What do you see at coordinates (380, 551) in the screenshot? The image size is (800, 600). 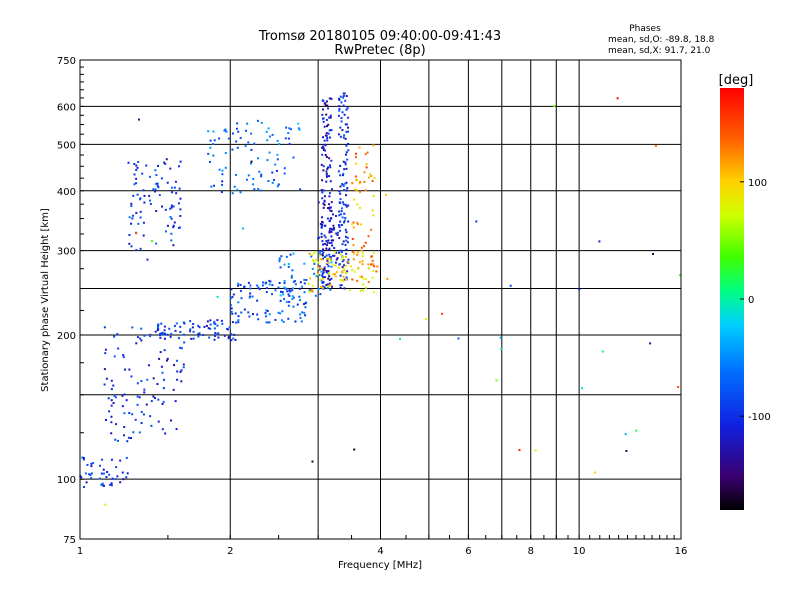 I see `x-tick-label: 4` at bounding box center [380, 551].